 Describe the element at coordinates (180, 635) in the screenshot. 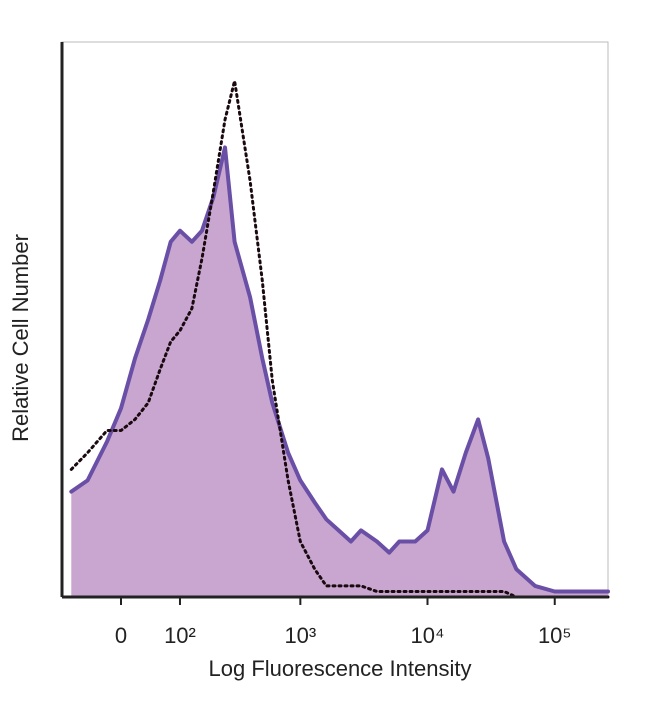

I see `x-tick-label: 10²` at that location.